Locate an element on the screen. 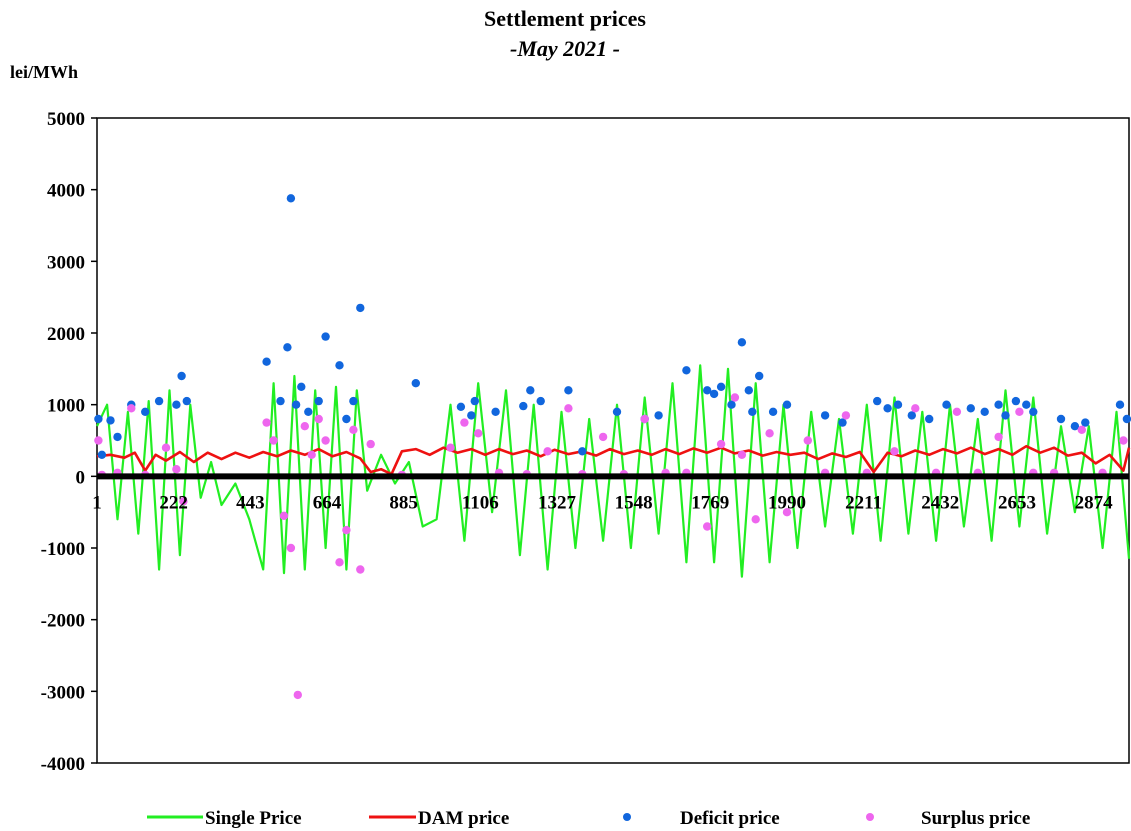 This screenshot has height=831, width=1131. y-tick-label: 3000 is located at coordinates (66, 262).